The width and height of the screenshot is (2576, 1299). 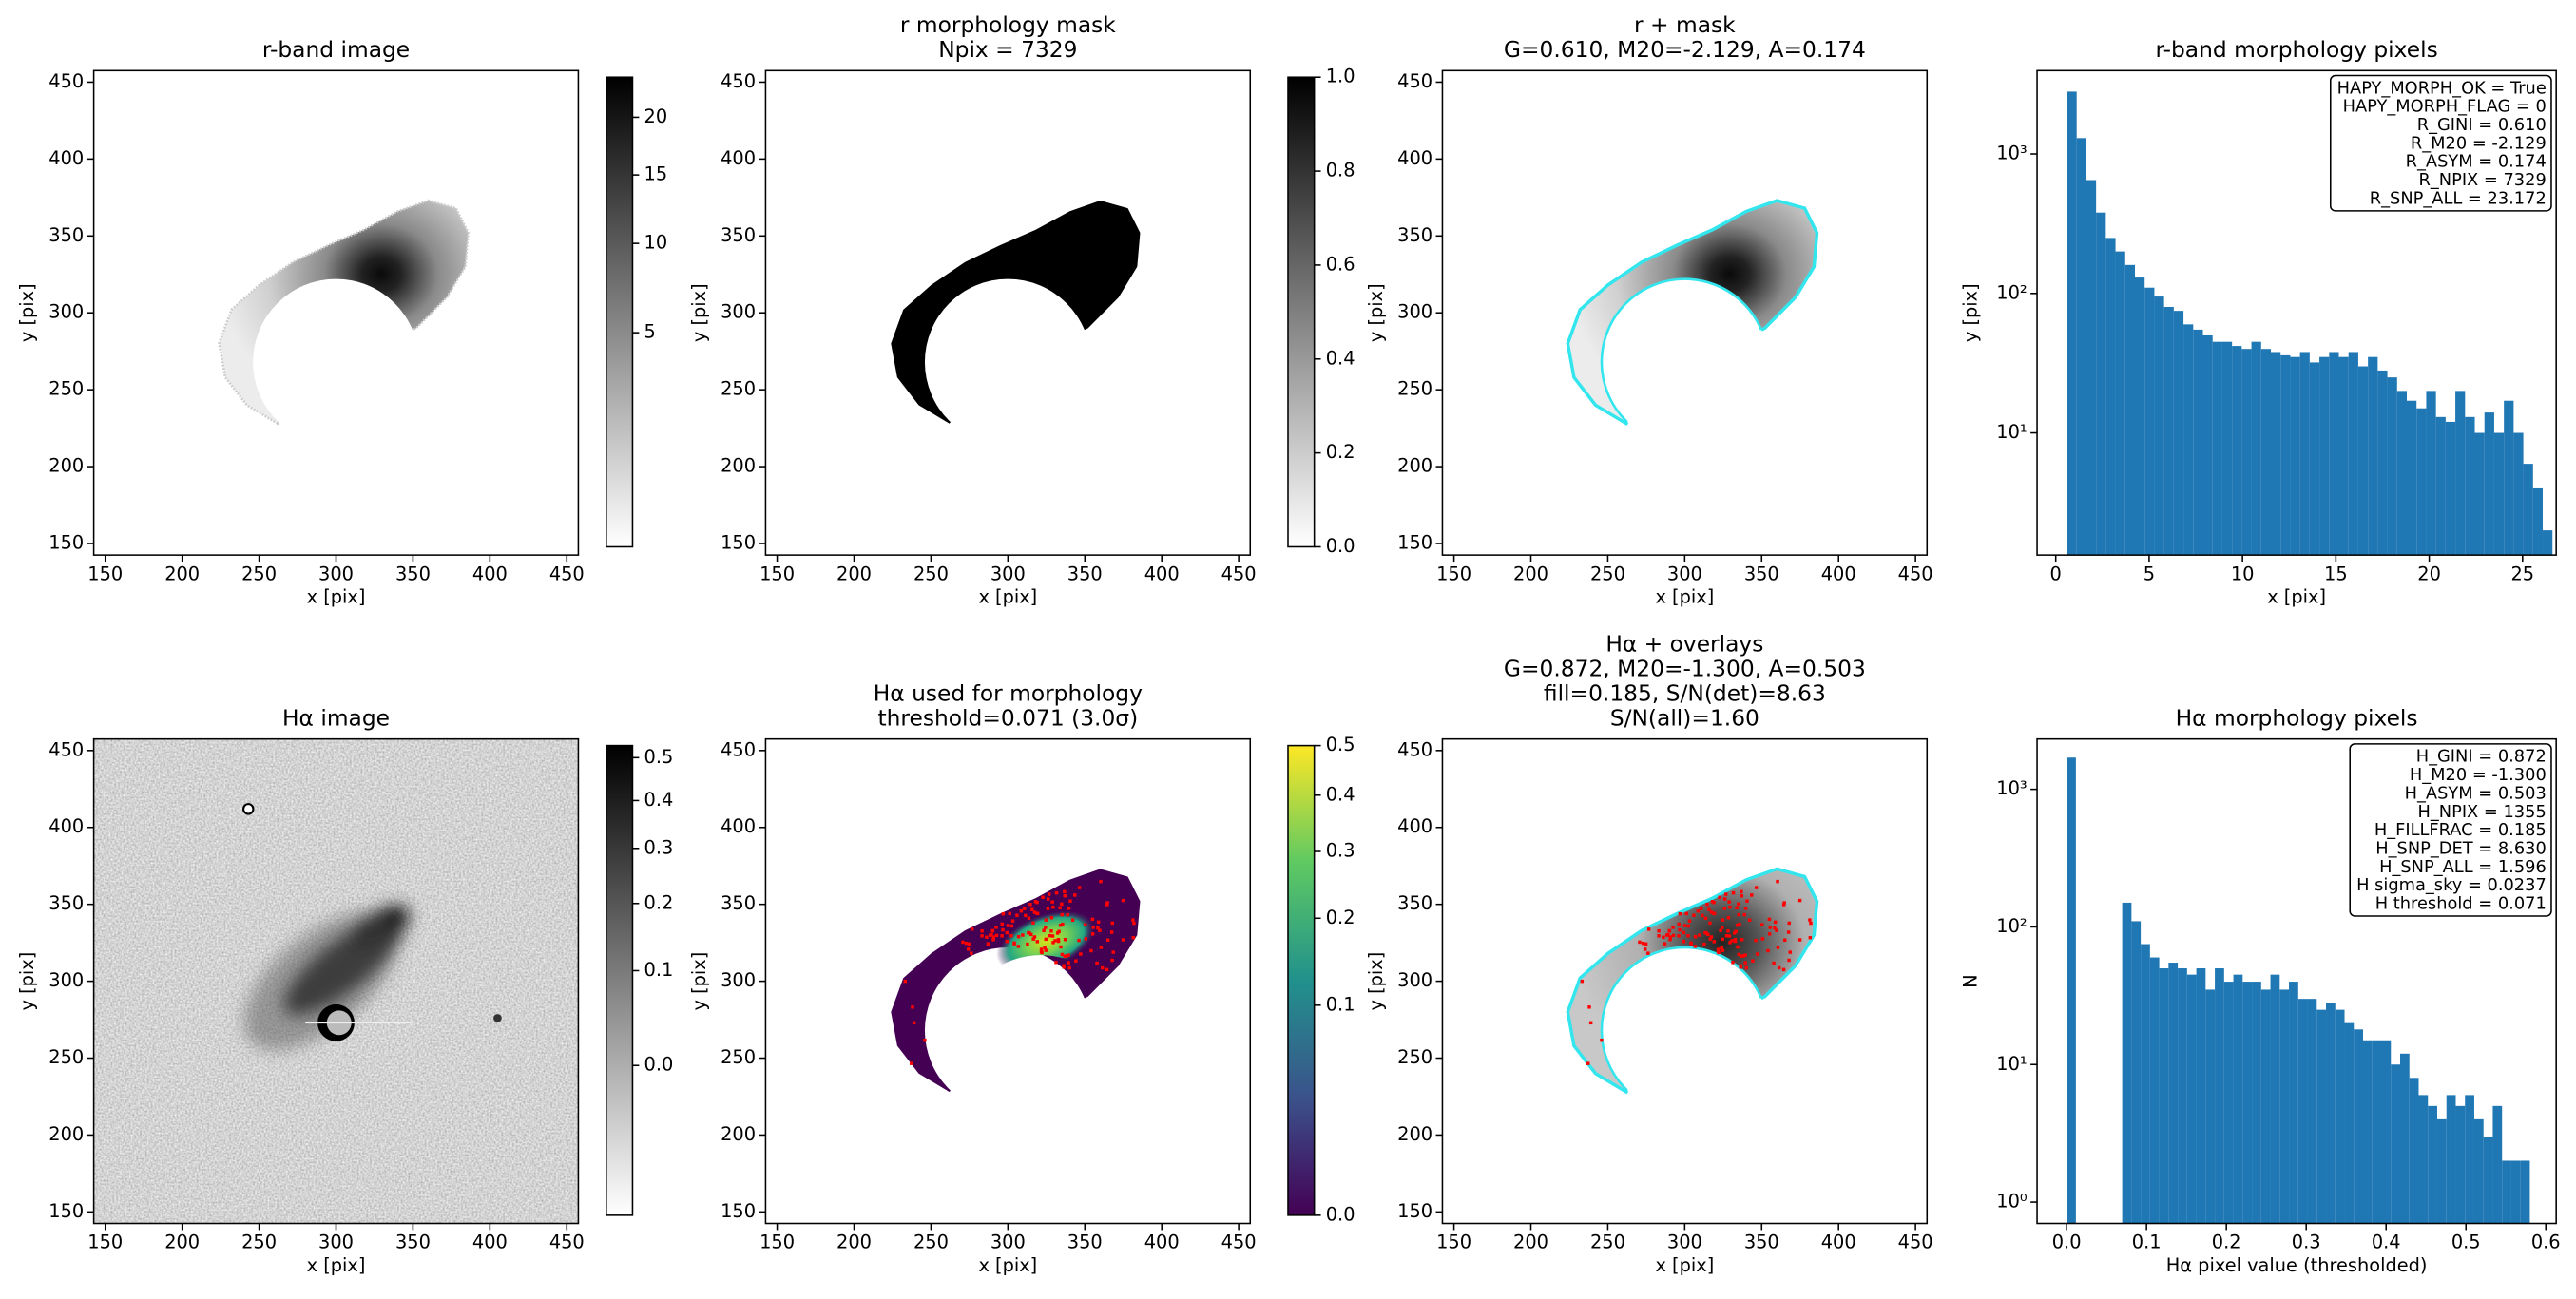 What do you see at coordinates (1008, 1265) in the screenshot?
I see `x-axis-label: x [pix]` at bounding box center [1008, 1265].